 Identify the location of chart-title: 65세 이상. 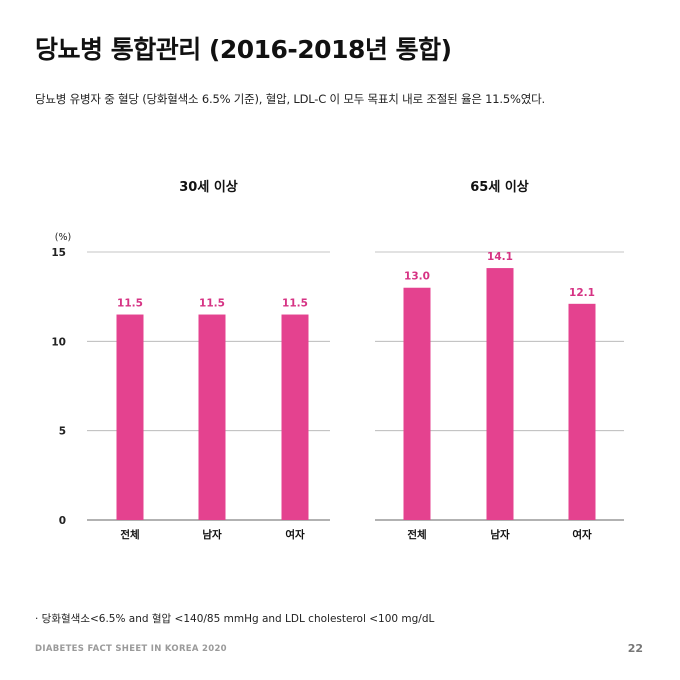
(499, 187).